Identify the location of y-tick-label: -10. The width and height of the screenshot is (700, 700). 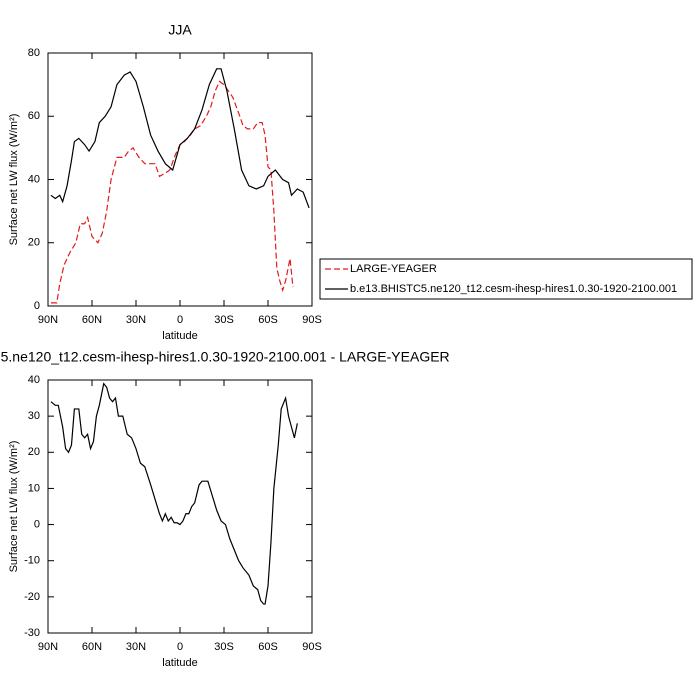
(32, 561).